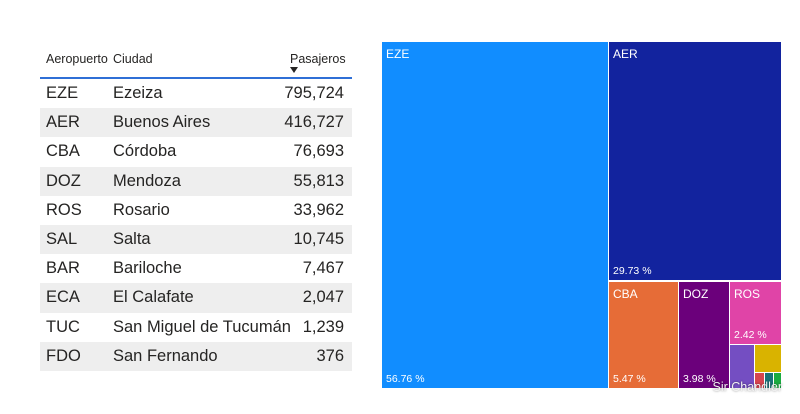 The height and width of the screenshot is (414, 800). Describe the element at coordinates (77, 59) in the screenshot. I see `column-header-airport: Aeropuerto` at that location.